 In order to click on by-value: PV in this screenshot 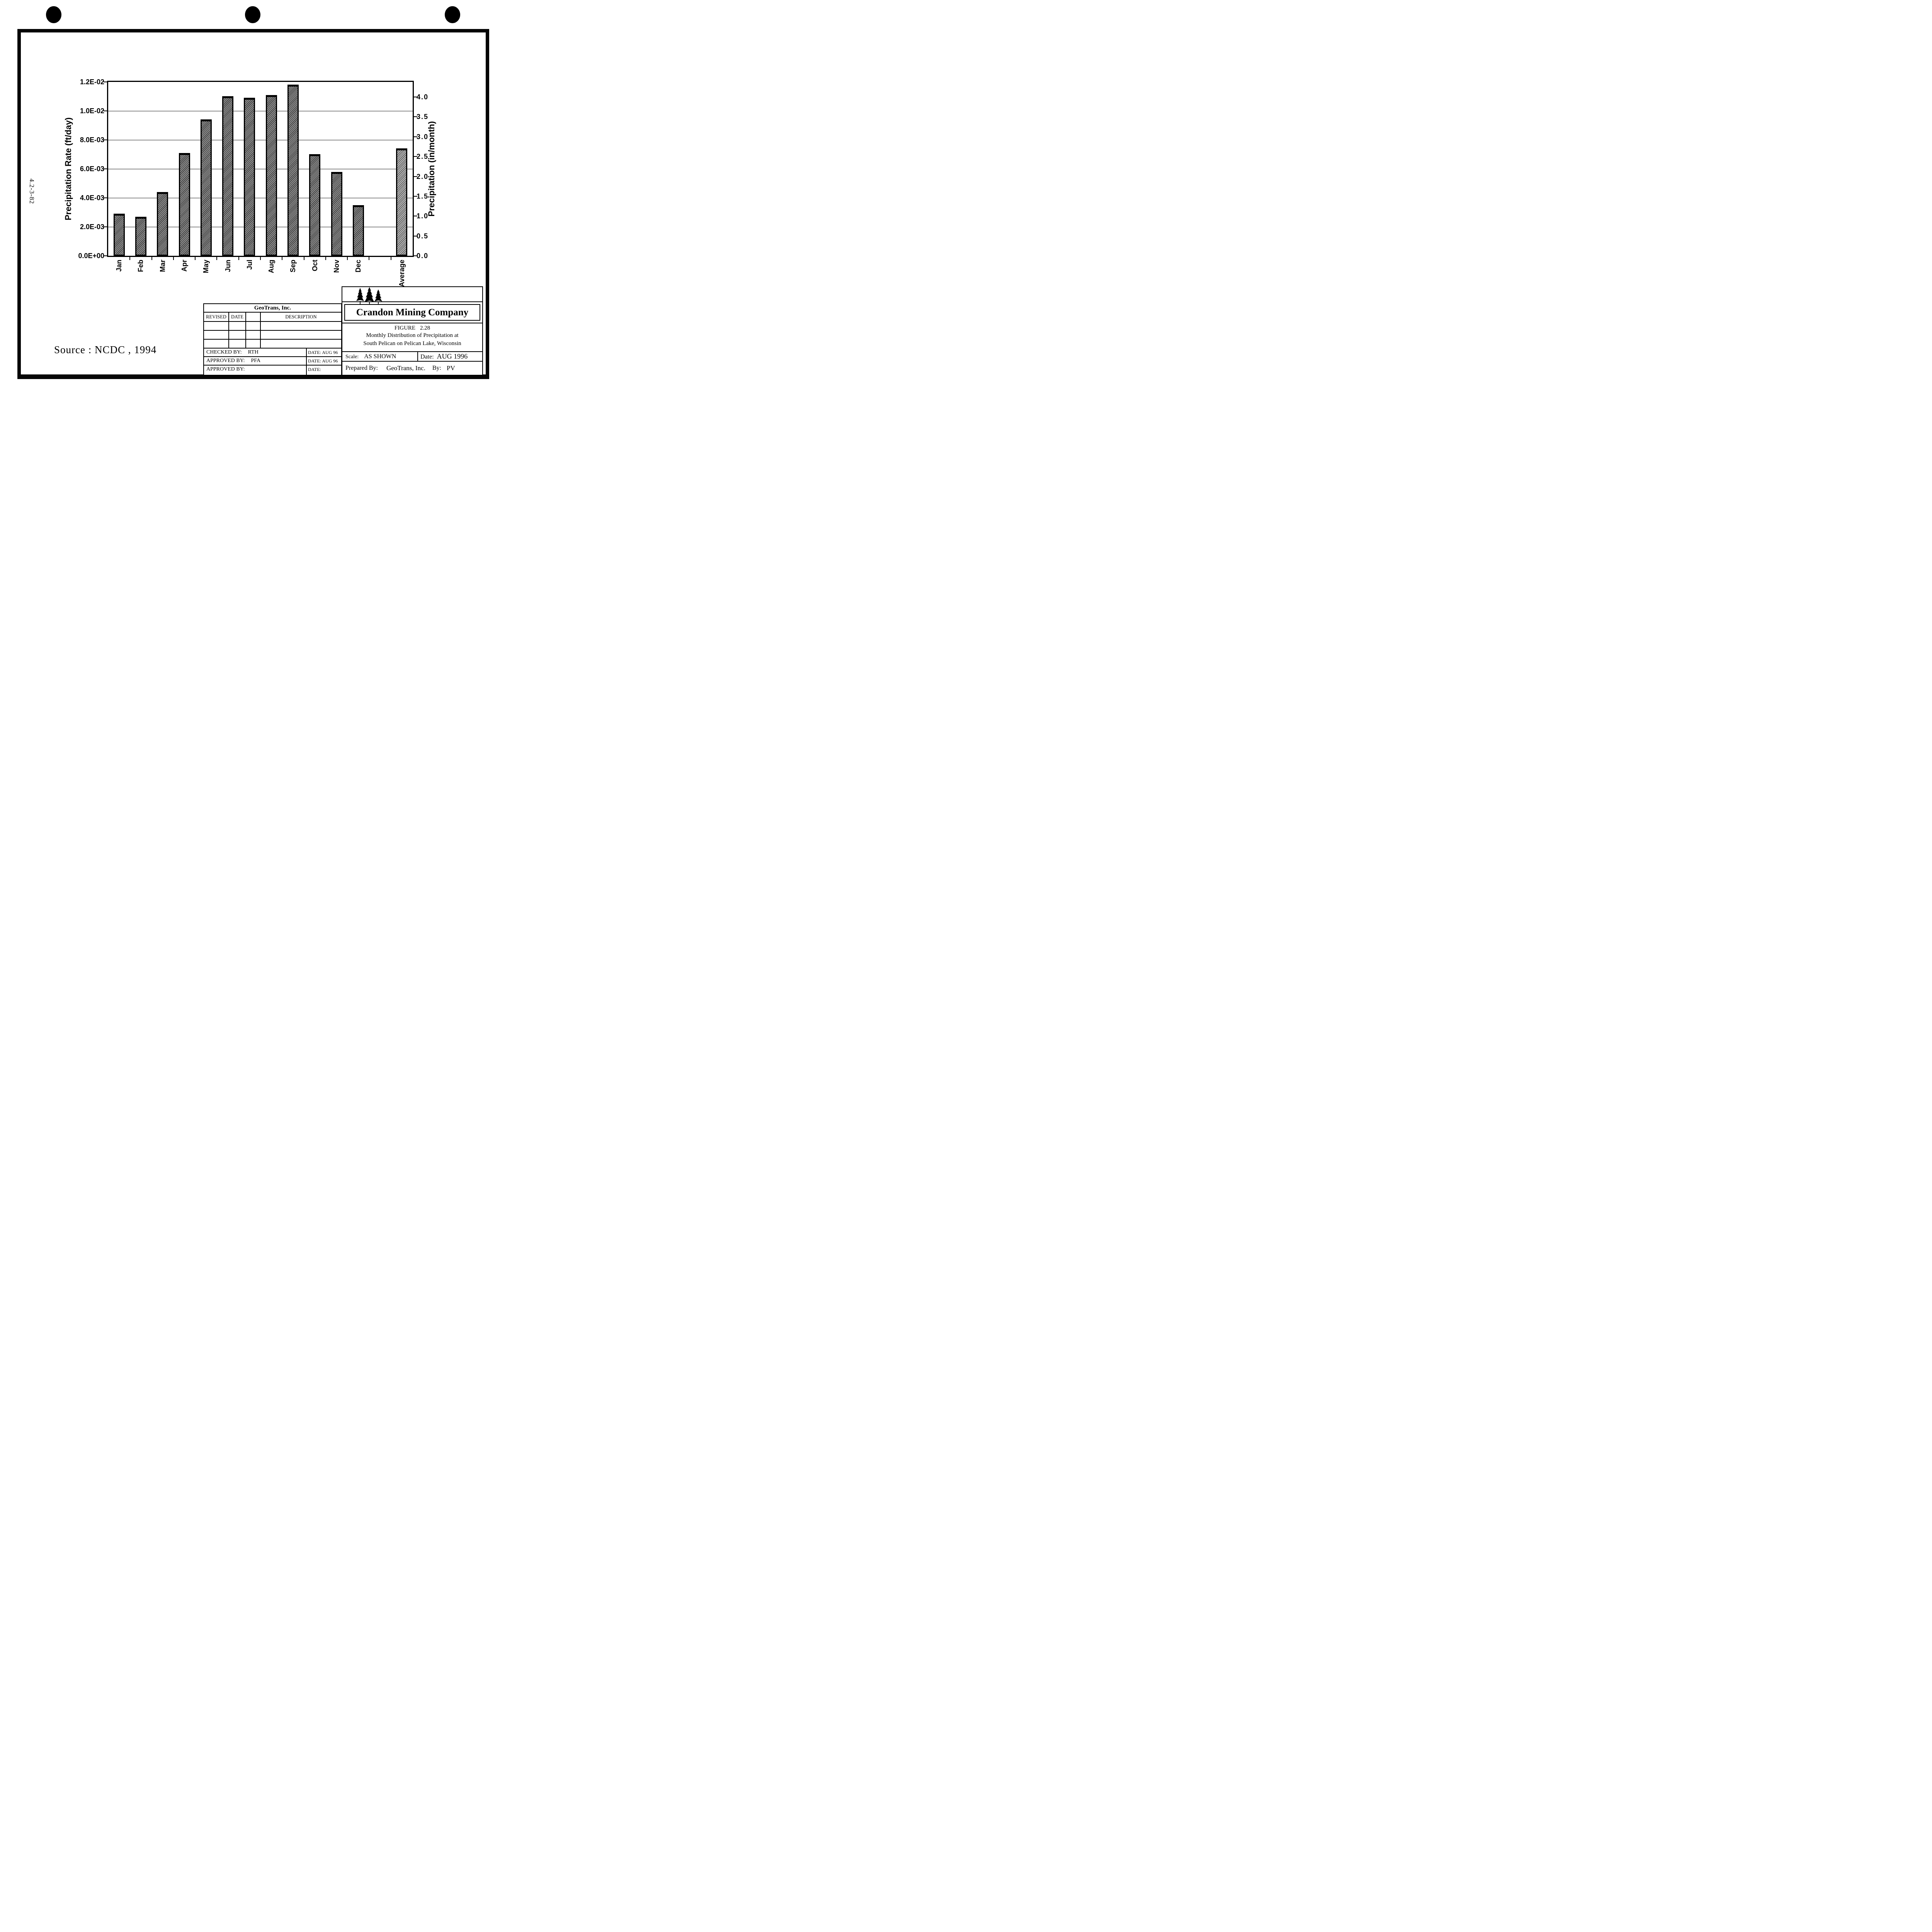, I will do `click(451, 368)`.